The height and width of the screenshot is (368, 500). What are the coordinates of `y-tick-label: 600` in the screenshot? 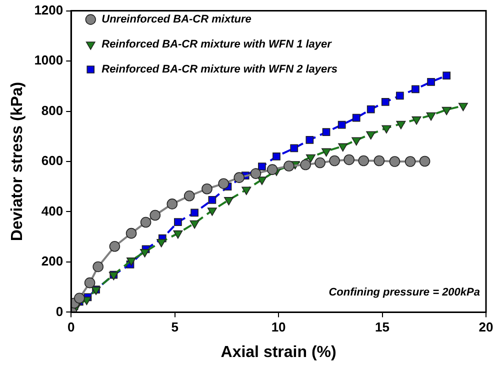 It's located at (52, 160).